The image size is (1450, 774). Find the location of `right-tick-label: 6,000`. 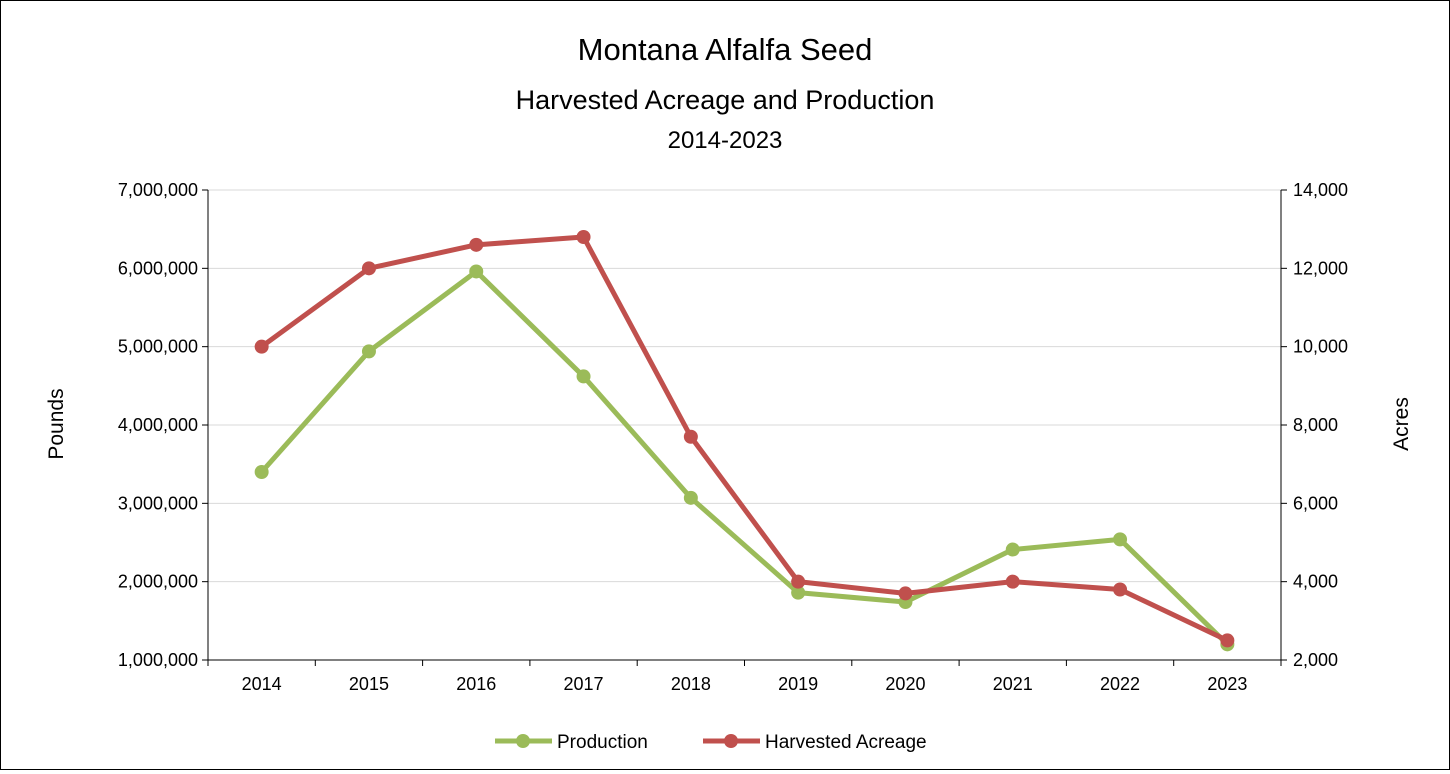

right-tick-label: 6,000 is located at coordinates (1315, 503).